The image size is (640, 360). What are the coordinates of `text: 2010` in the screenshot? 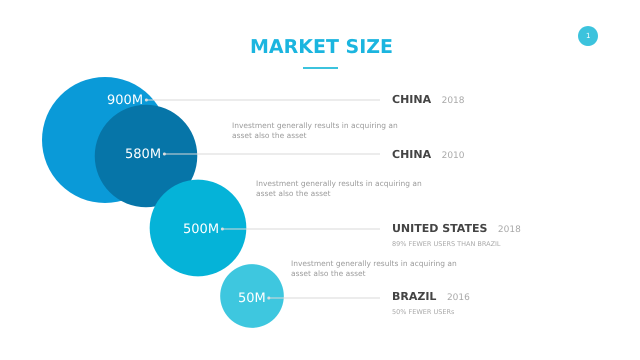 It's located at (453, 156).